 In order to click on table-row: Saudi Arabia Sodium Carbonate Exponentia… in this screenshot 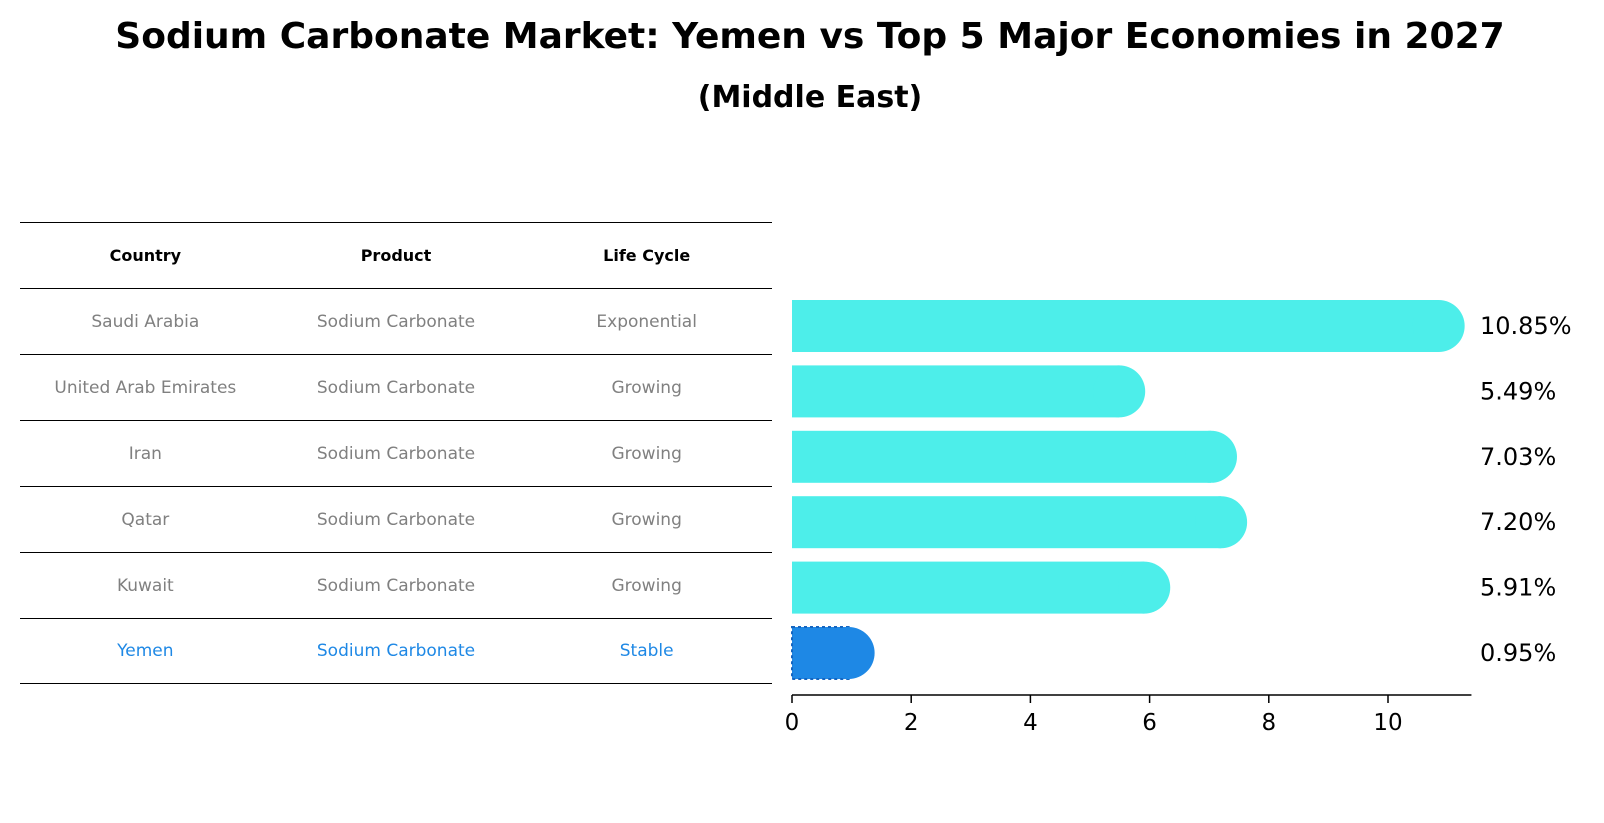, I will do `click(396, 321)`.